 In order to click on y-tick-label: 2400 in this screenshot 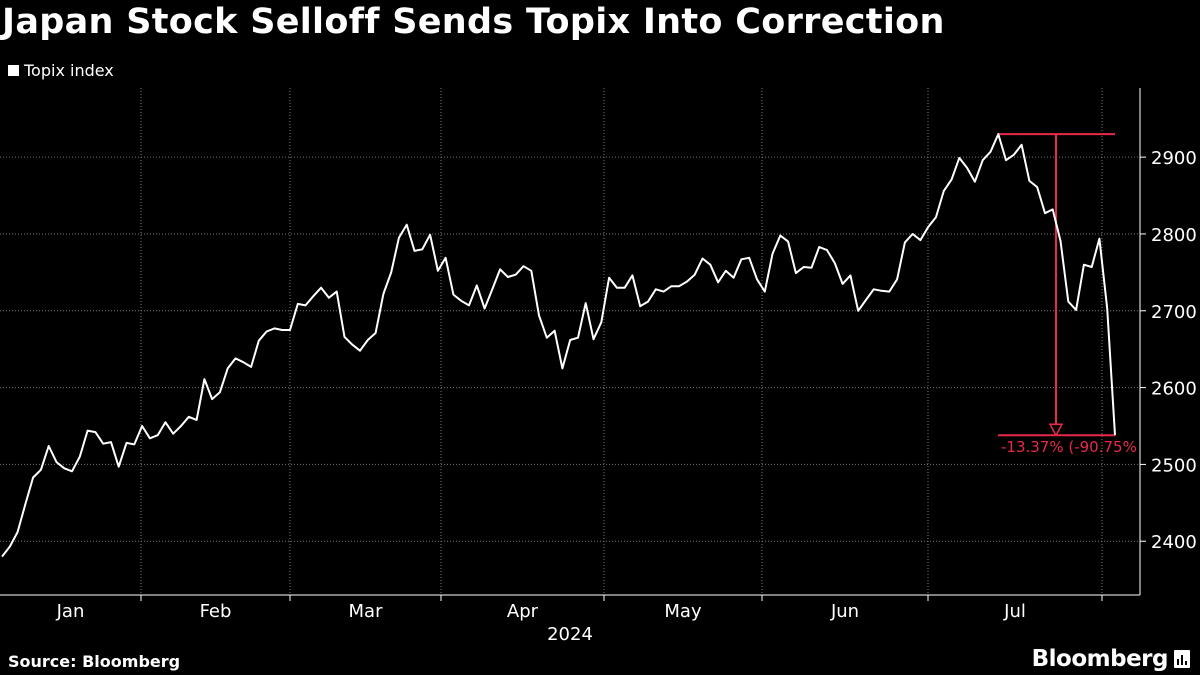, I will do `click(1174, 542)`.